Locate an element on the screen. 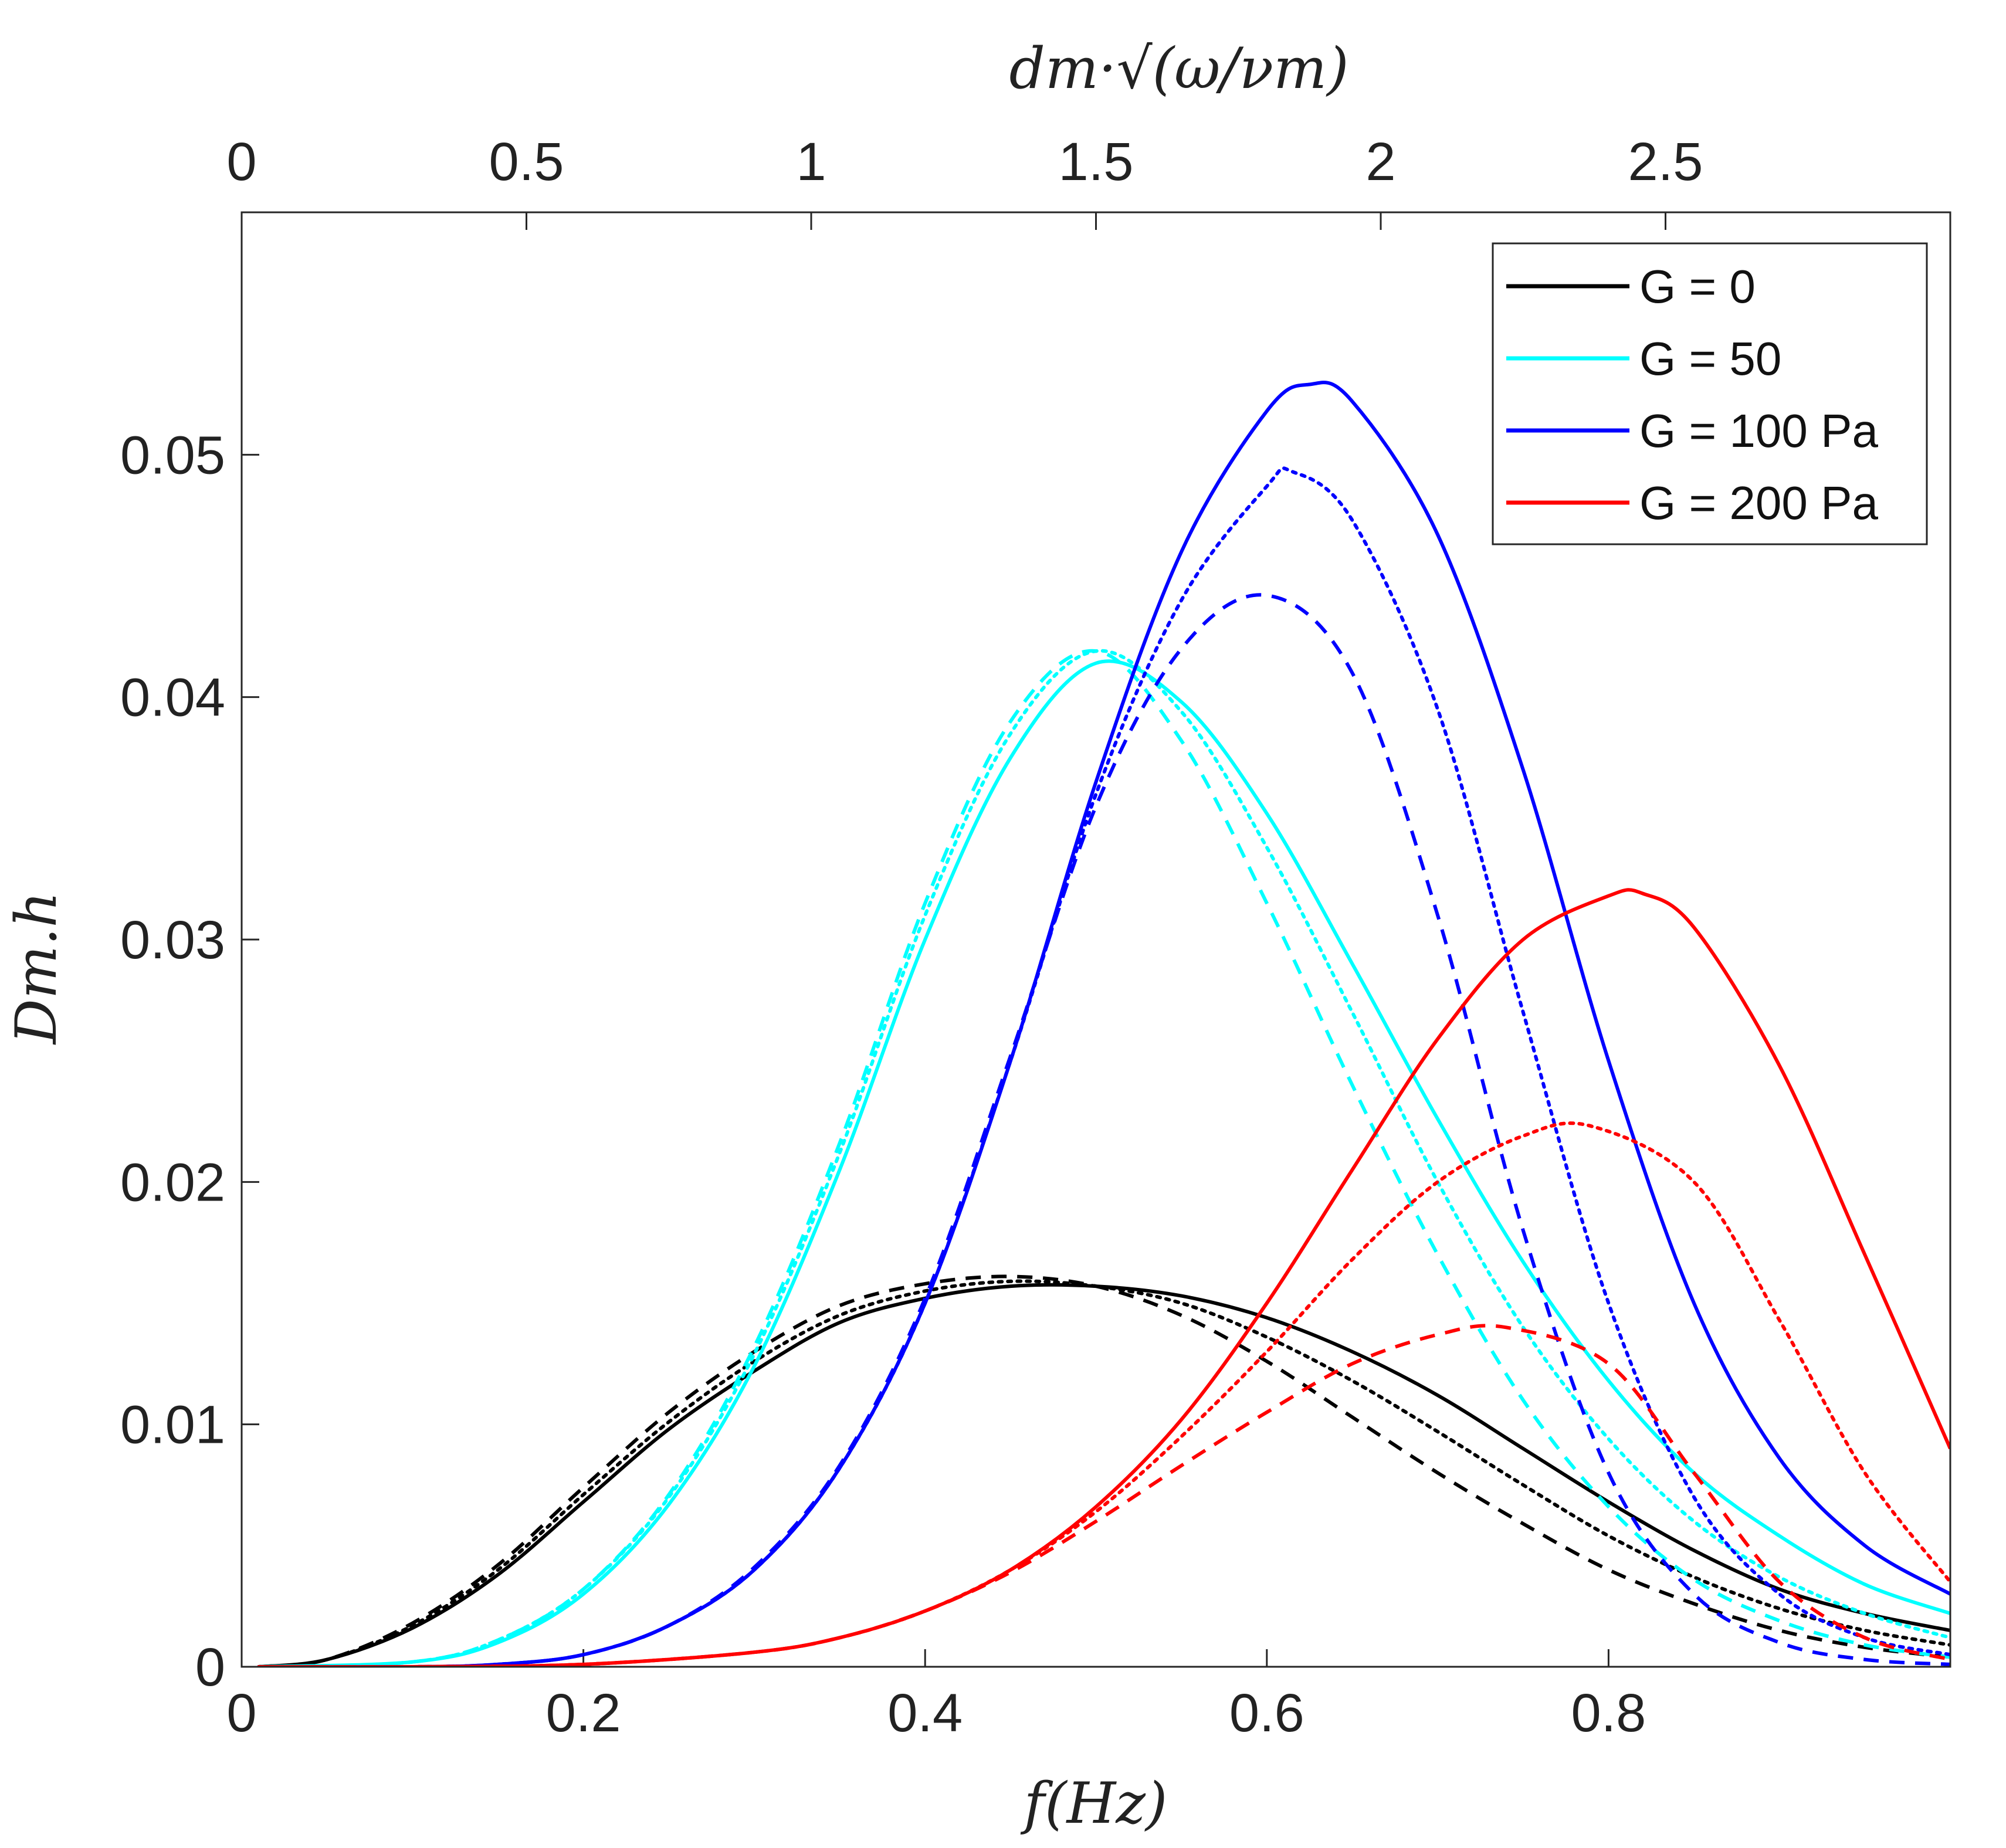 The image size is (2006, 1848). legend-label: G = 200 Pa is located at coordinates (1758, 503).